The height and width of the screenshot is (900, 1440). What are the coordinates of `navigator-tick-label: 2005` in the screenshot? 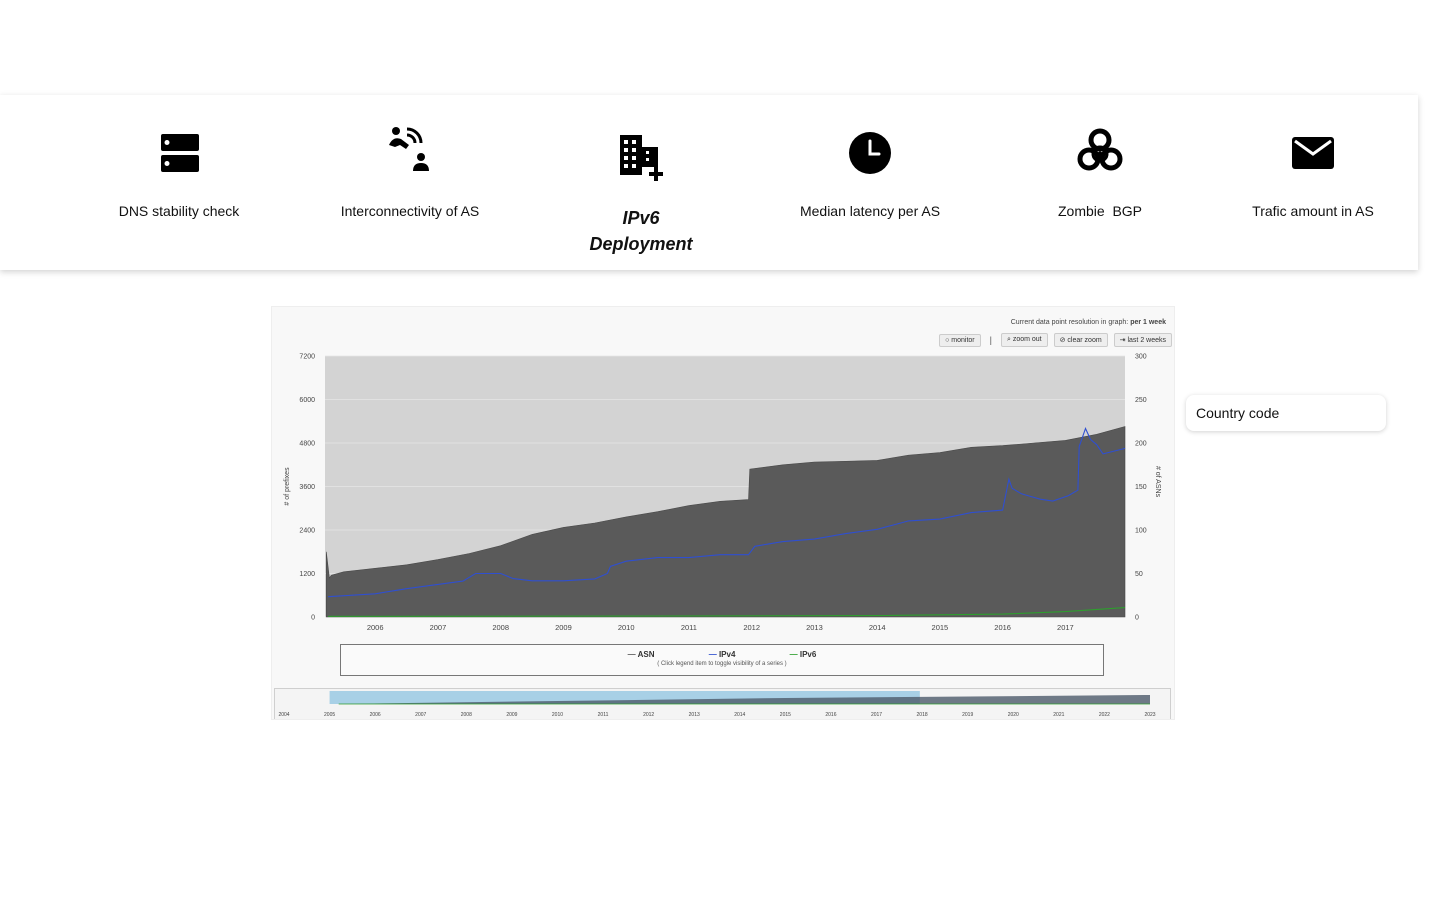 It's located at (329, 715).